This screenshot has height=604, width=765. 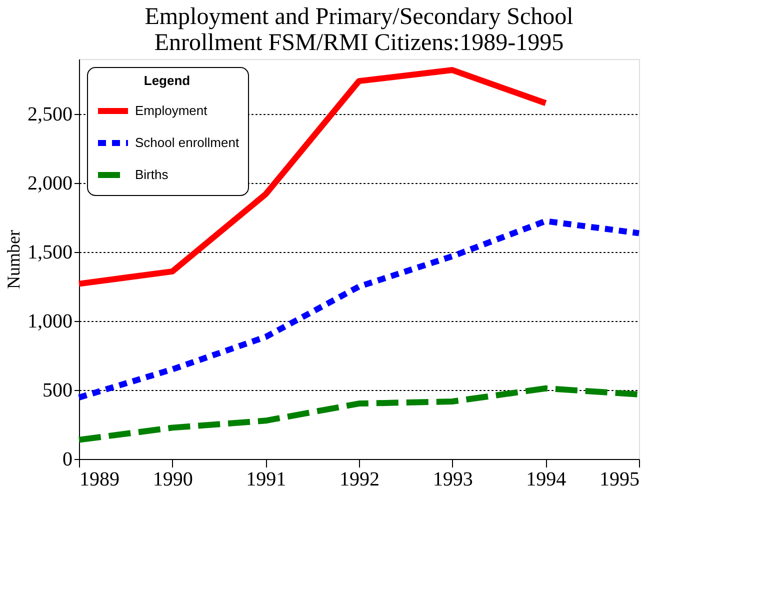 I want to click on x-tick-label: 1993, so click(x=452, y=479).